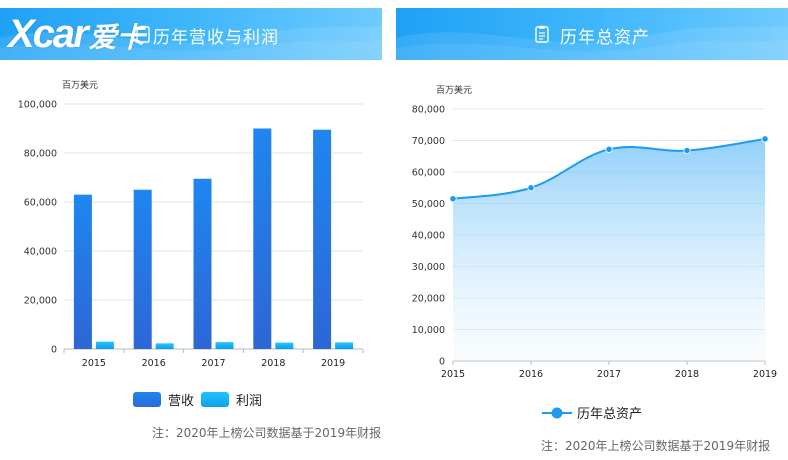 The image size is (788, 460). I want to click on total-assets-title: 历年总资产, so click(605, 38).